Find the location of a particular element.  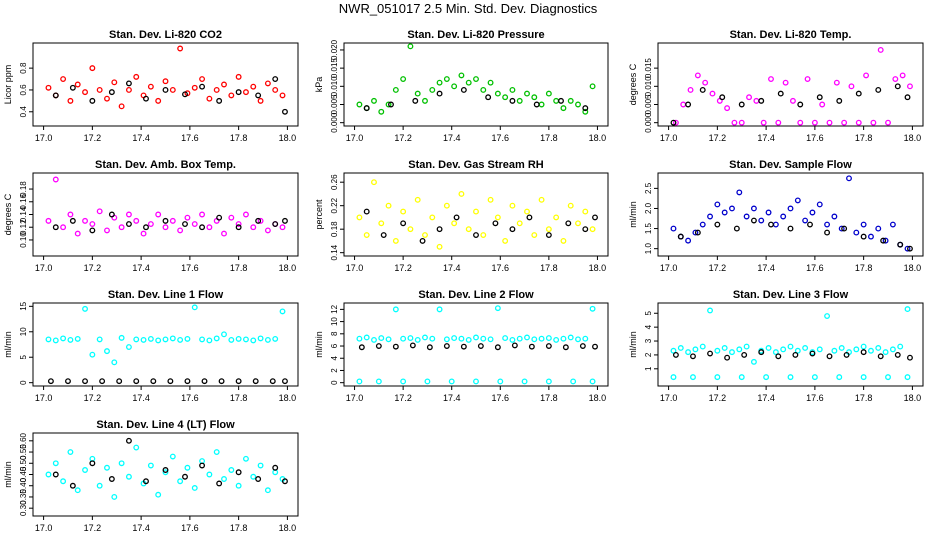

y-tick-label: 1.5 is located at coordinates (648, 228).